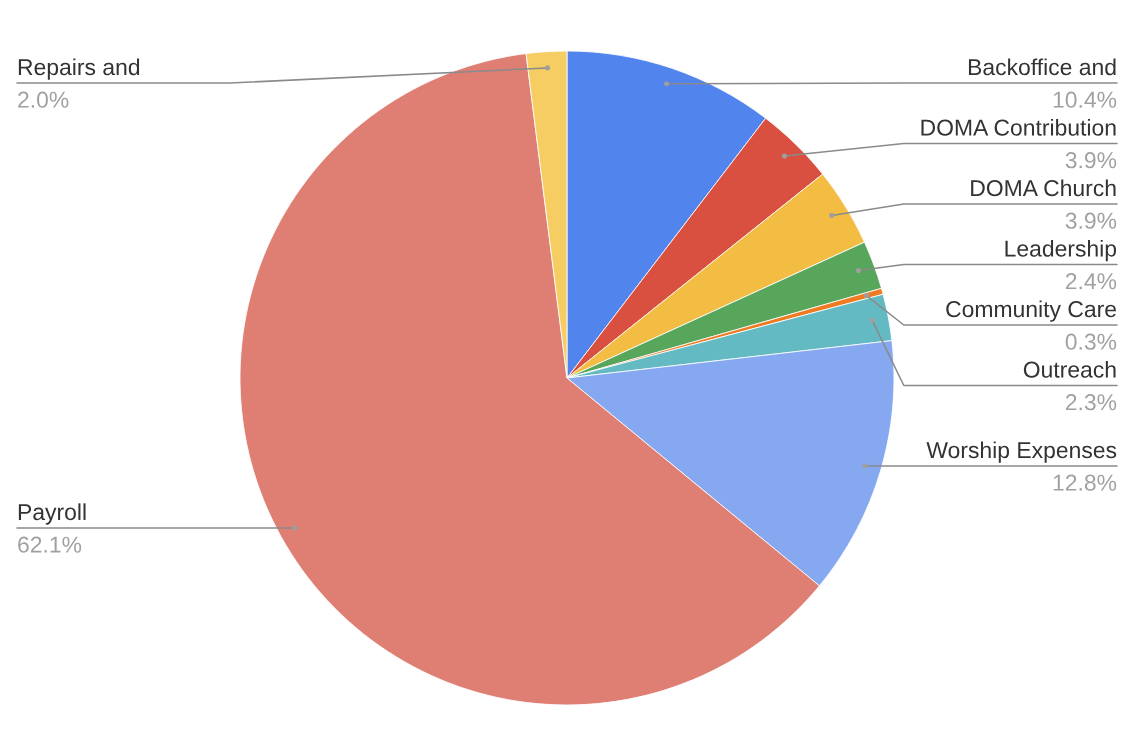 The width and height of the screenshot is (1146, 746). I want to click on slice-label: DOMA Church, so click(1043, 188).